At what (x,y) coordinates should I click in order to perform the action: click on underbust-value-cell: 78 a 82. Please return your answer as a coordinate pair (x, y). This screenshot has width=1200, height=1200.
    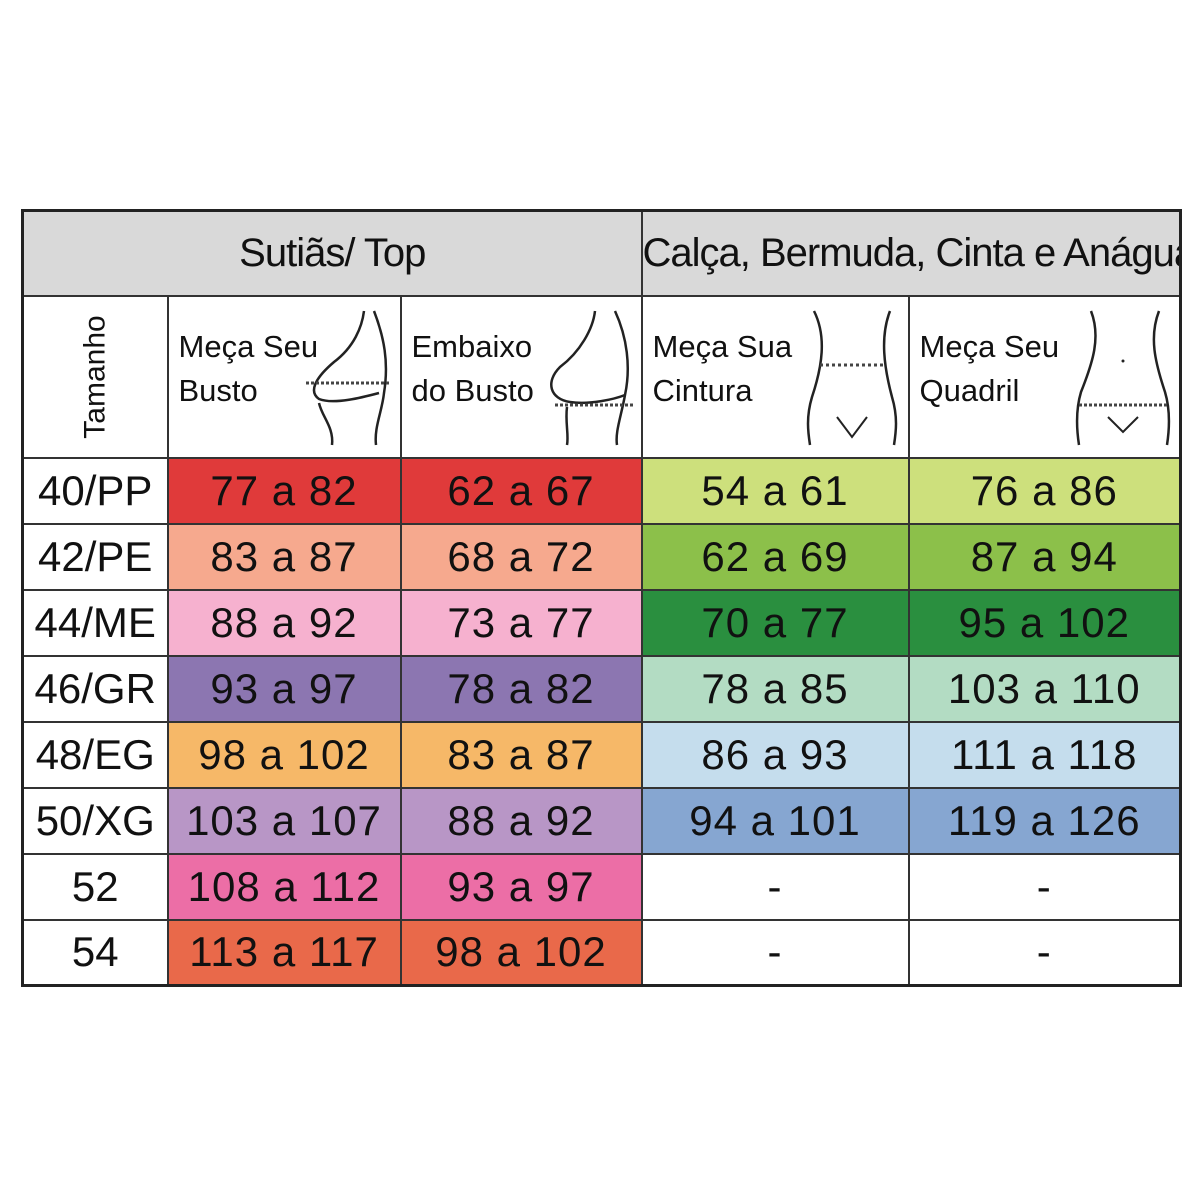
    Looking at the image, I should click on (521, 688).